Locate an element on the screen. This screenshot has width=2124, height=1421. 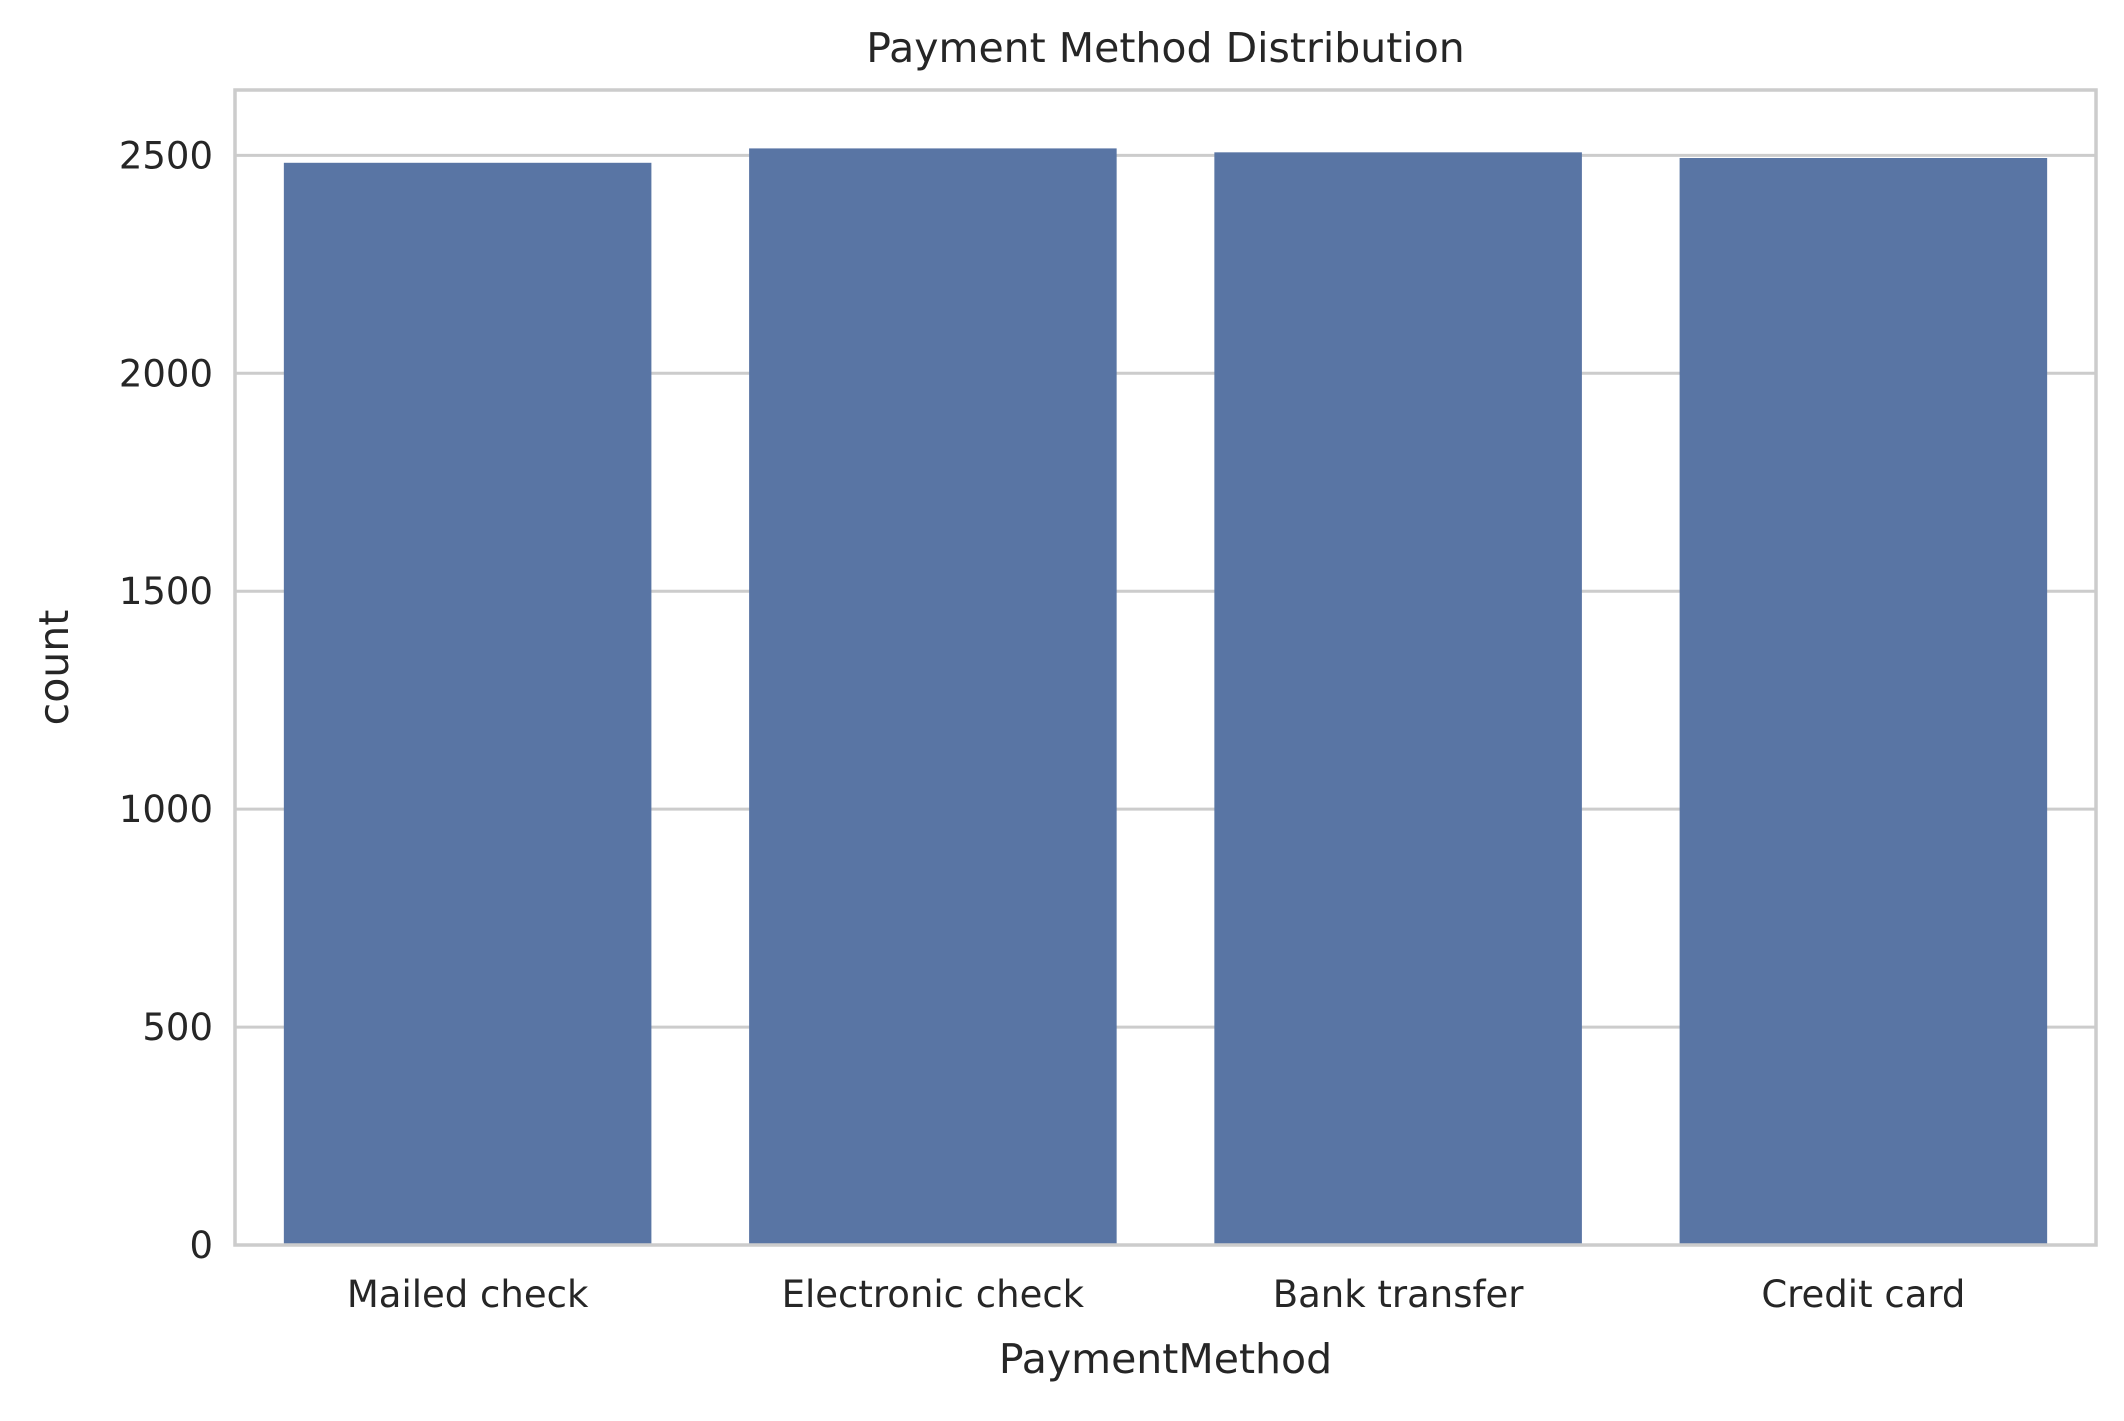
y-tick-label: 1000 is located at coordinates (166, 809).